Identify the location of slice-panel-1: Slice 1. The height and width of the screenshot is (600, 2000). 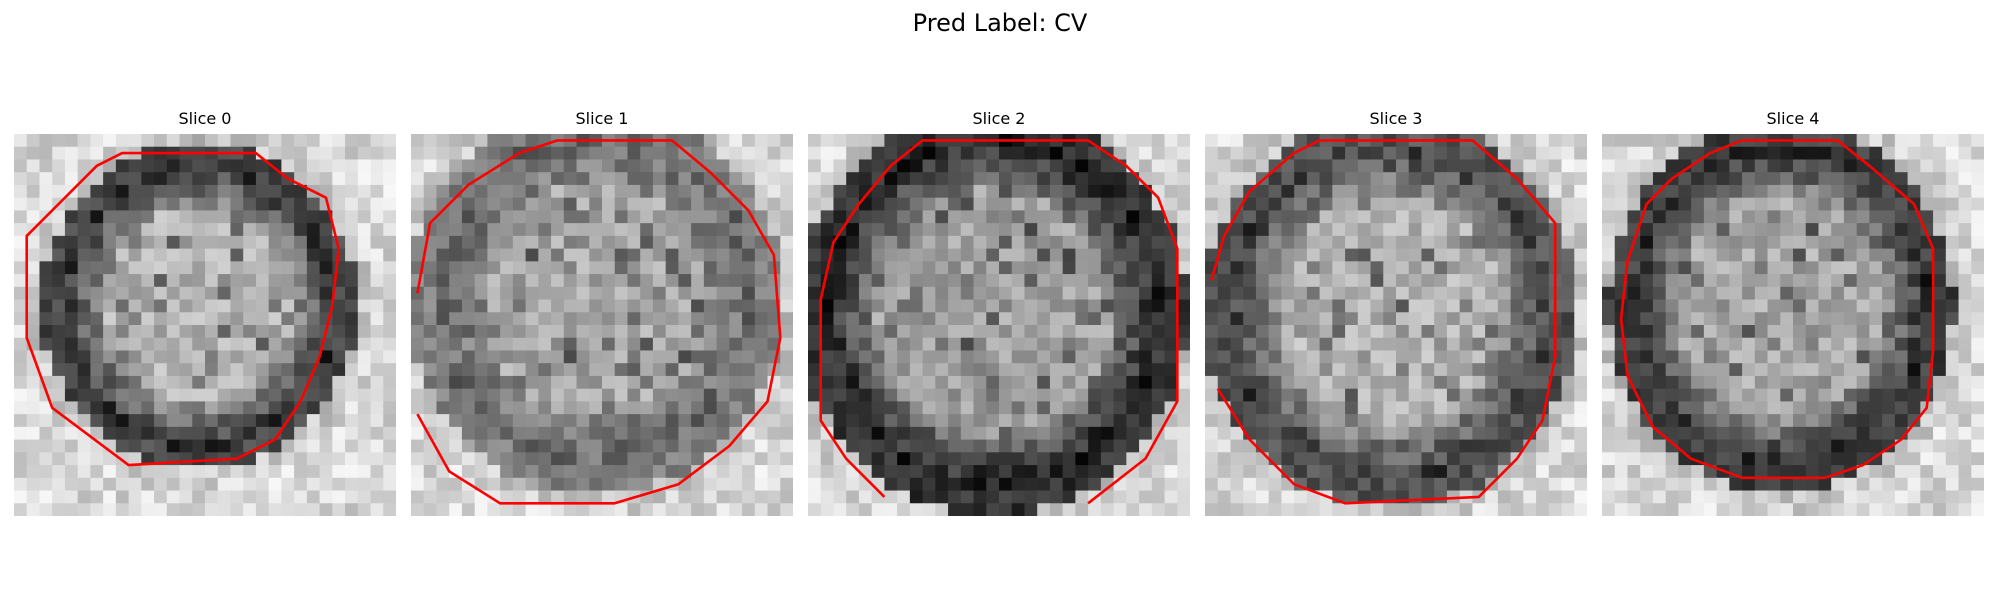
(602, 318).